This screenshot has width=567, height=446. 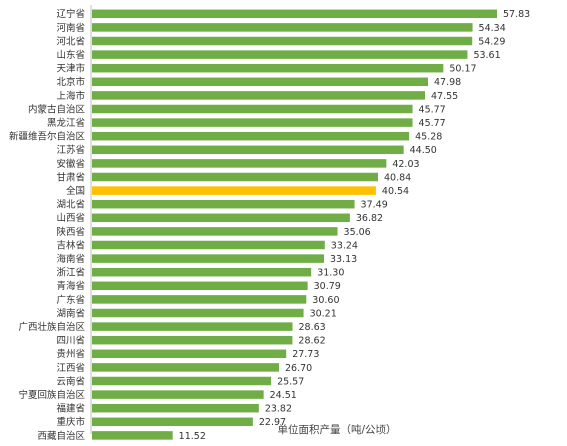 I want to click on category-label-14: 湖北省, so click(x=70, y=205).